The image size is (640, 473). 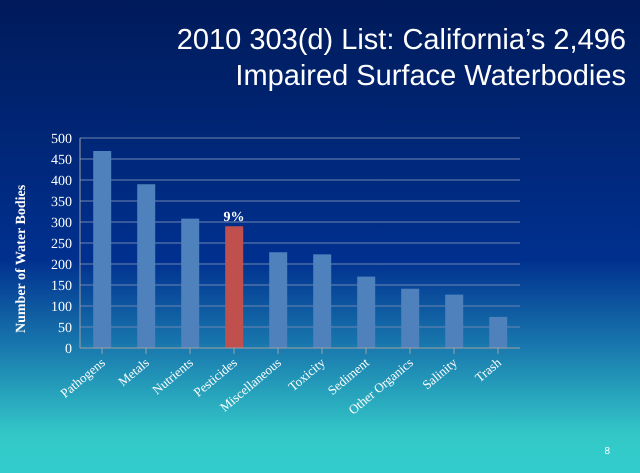 I want to click on y-tick-label: 50, so click(x=65, y=328).